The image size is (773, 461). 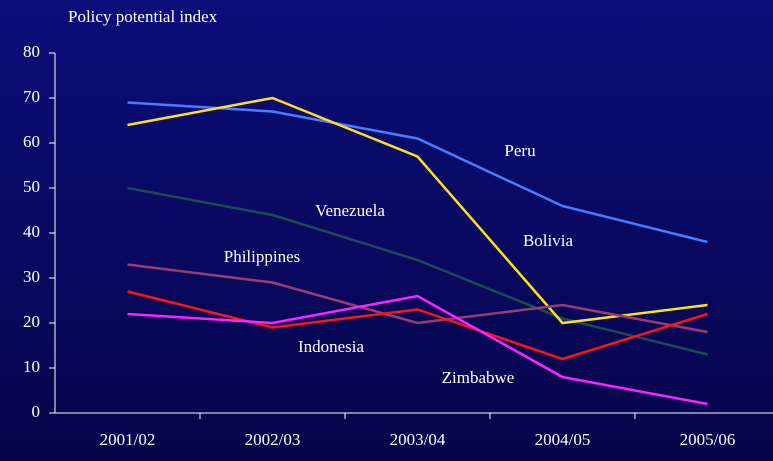 What do you see at coordinates (273, 439) in the screenshot?
I see `x-tick-label: 2002/03` at bounding box center [273, 439].